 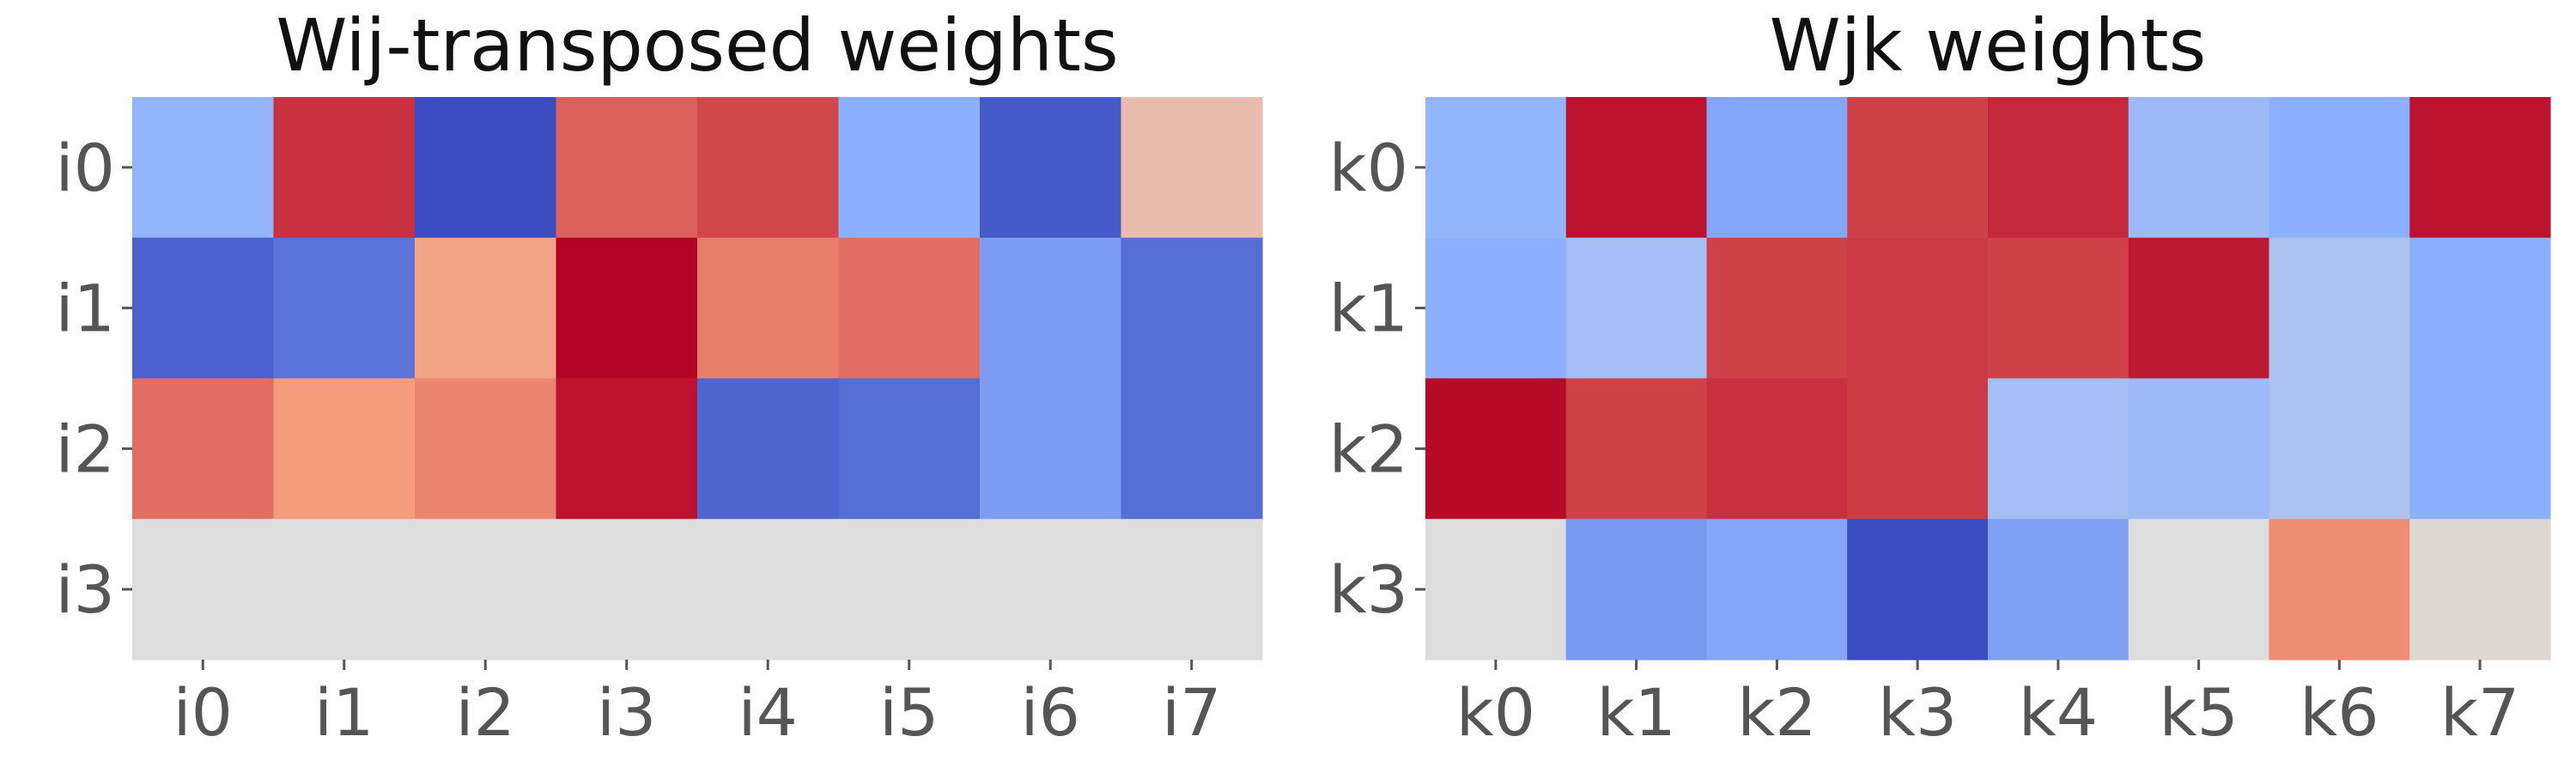 What do you see at coordinates (85, 309) in the screenshot?
I see `y-tick-label: i1` at bounding box center [85, 309].